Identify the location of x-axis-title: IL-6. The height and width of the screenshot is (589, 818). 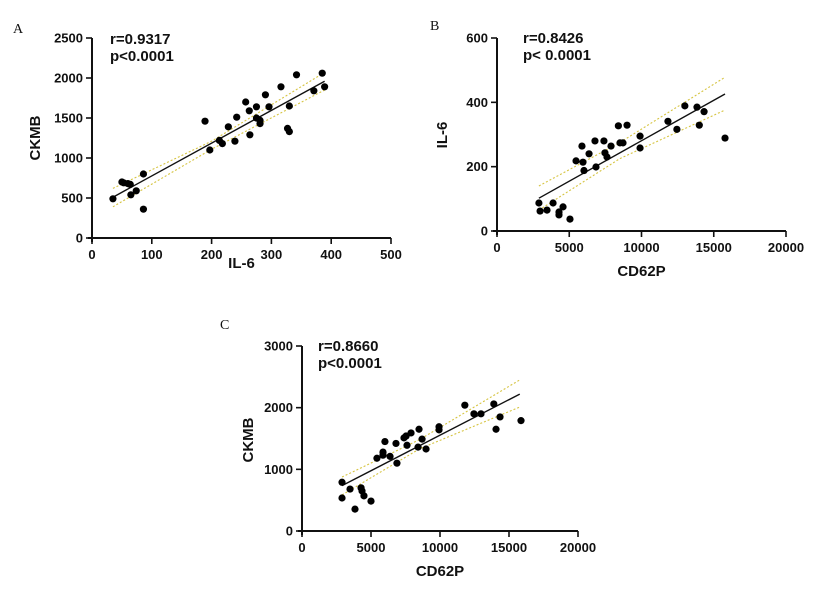
(241, 263).